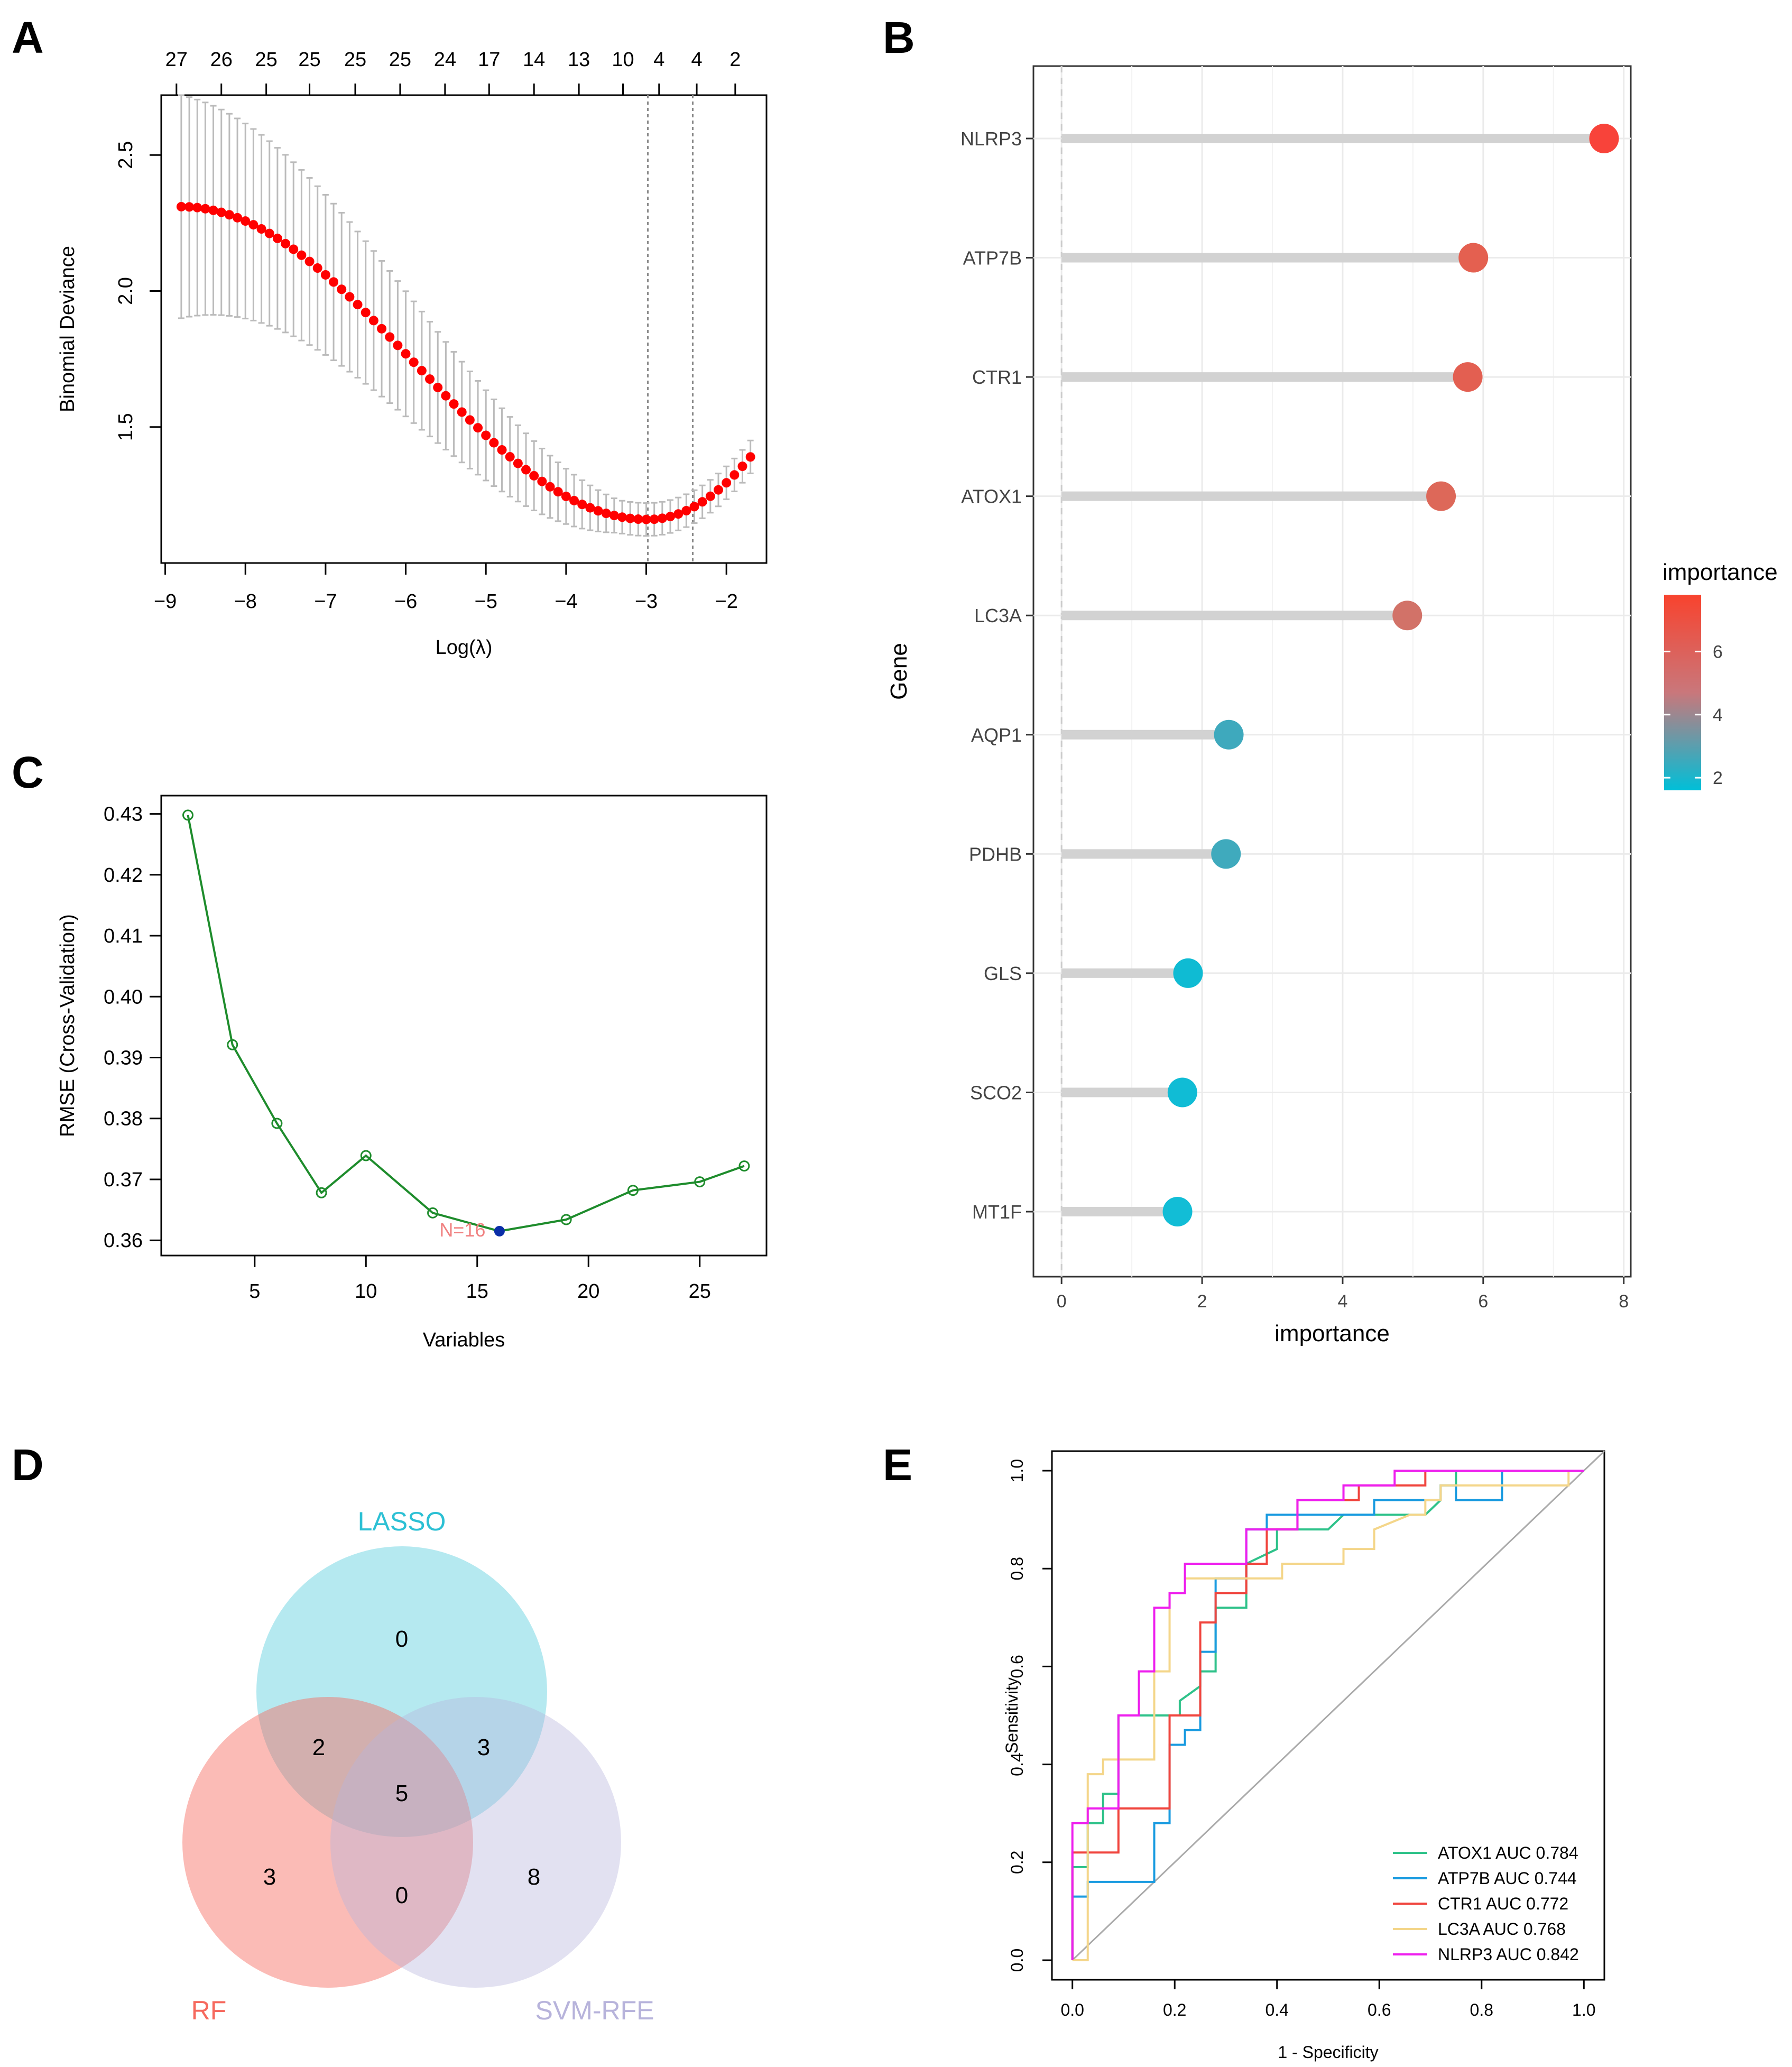 The height and width of the screenshot is (2067, 1792). What do you see at coordinates (995, 854) in the screenshot?
I see `gene-label: PDHB` at bounding box center [995, 854].